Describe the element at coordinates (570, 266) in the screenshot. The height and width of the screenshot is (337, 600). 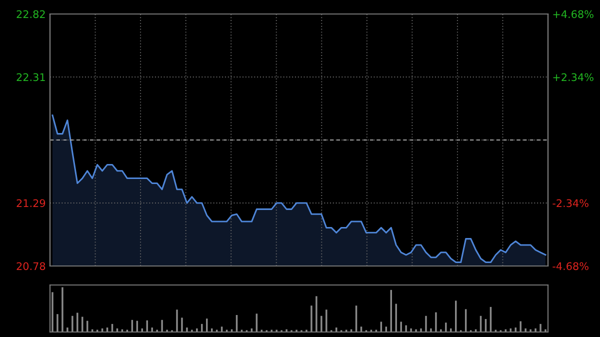
I see `y2-tick-label: -4.68%` at that location.